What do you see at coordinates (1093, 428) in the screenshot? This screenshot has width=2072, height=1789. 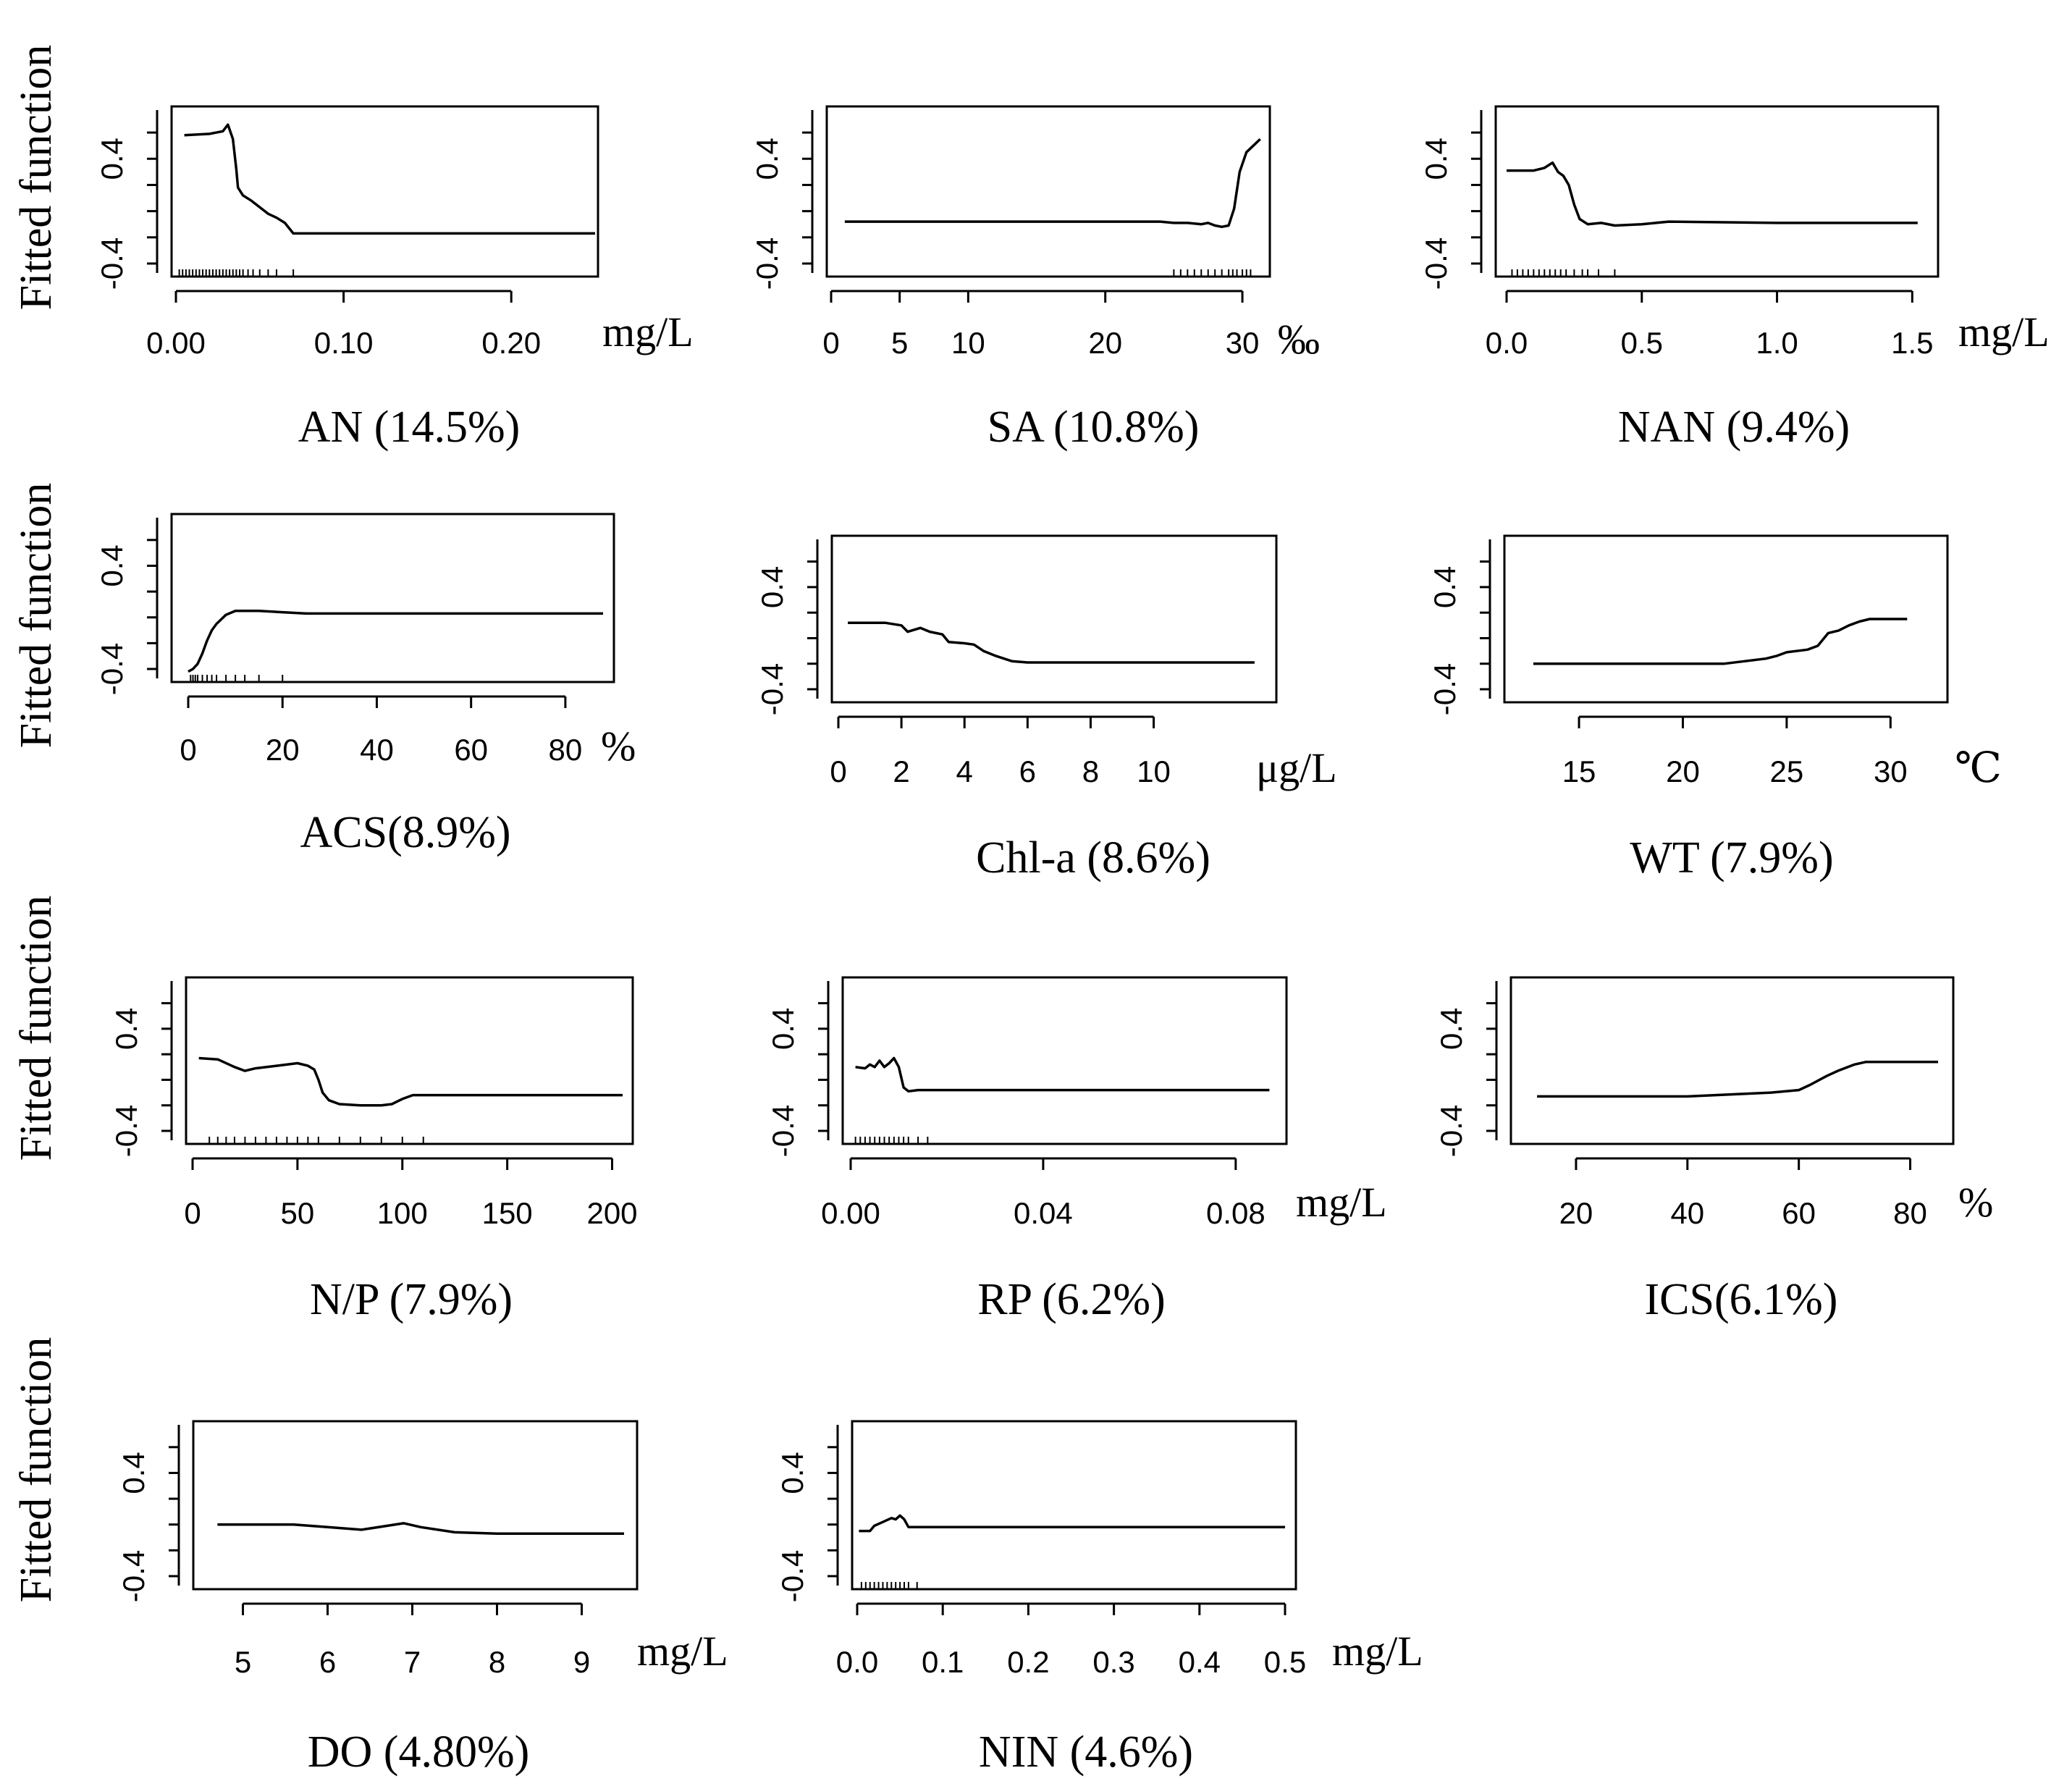 I see `panel-title: SA (10.8%)` at bounding box center [1093, 428].